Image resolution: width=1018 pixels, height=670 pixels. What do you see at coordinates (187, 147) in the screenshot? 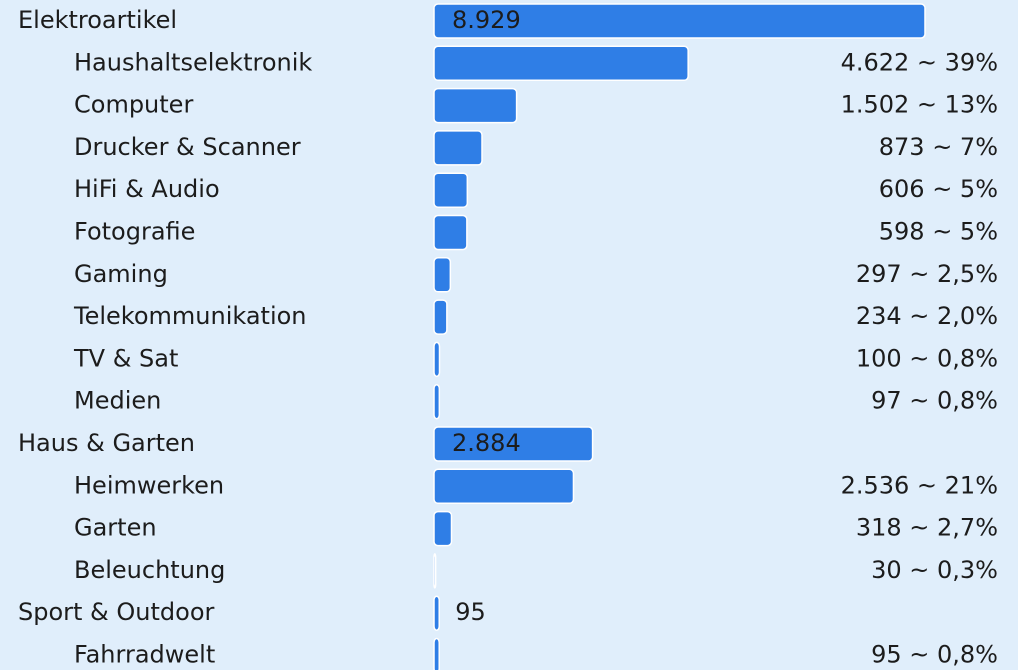
I see `item-label: Drucker & Scanner` at bounding box center [187, 147].